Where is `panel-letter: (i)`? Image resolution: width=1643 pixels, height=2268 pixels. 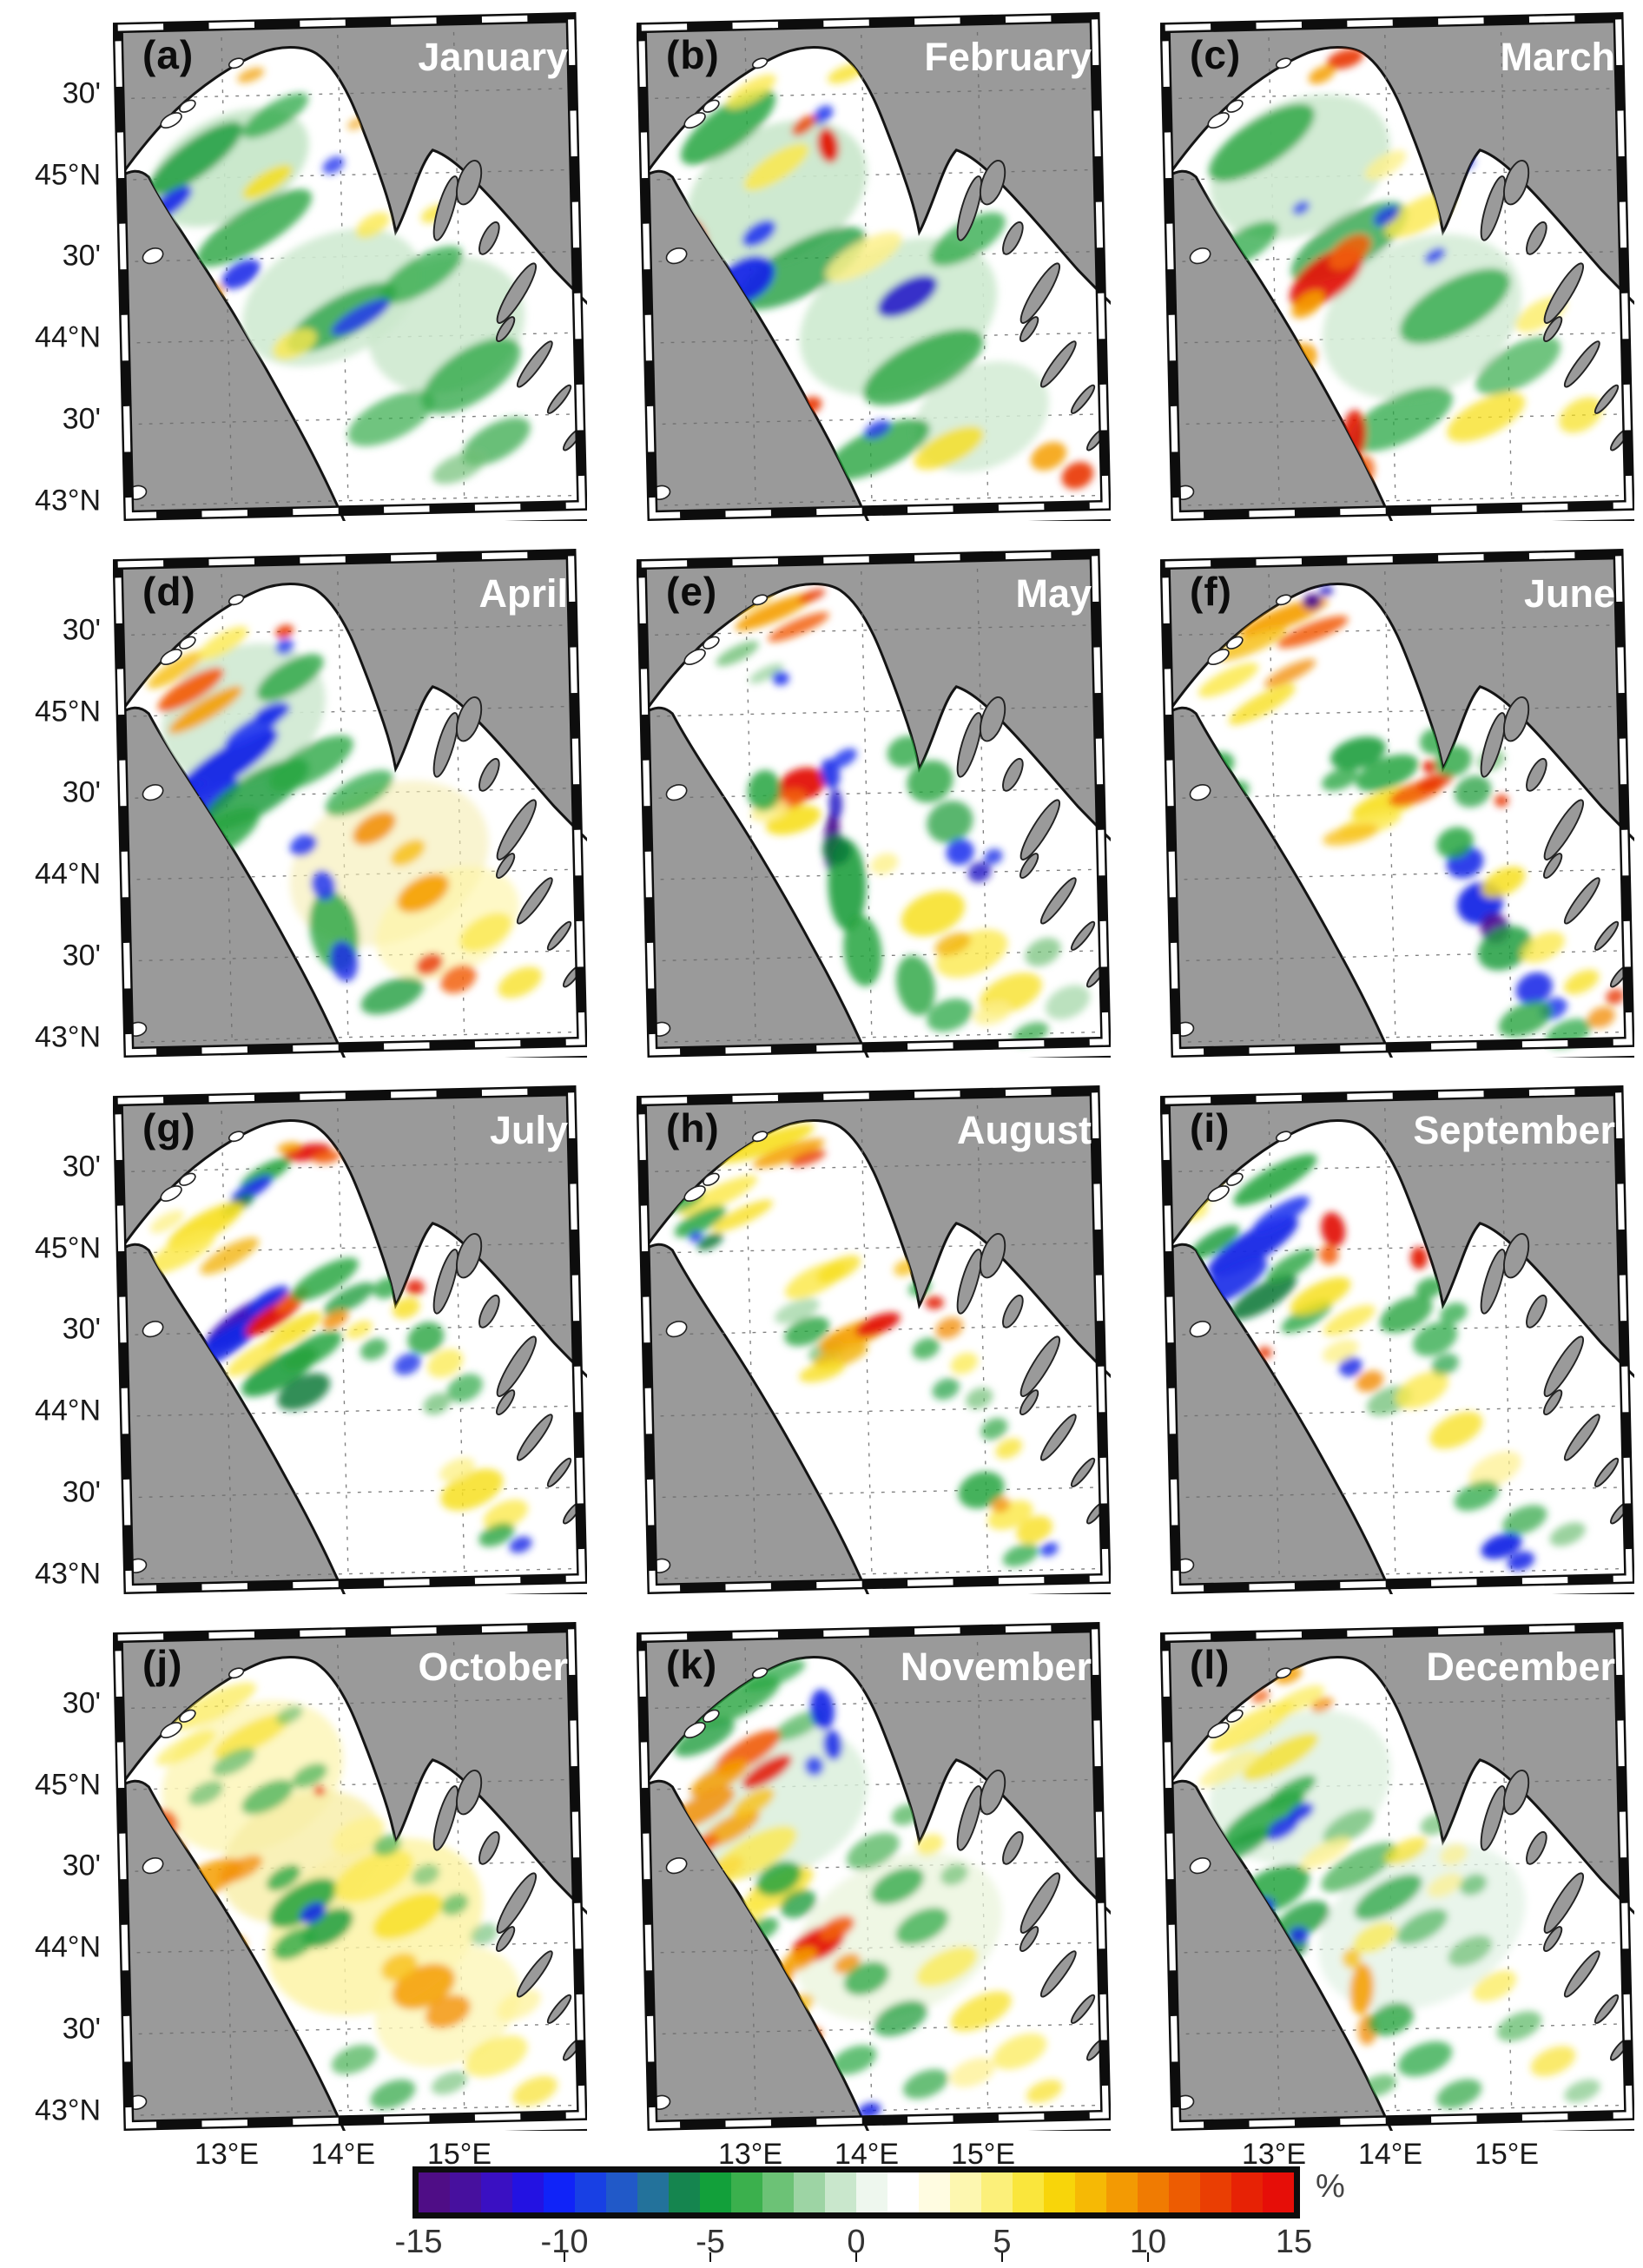
panel-letter: (i) is located at coordinates (1210, 1128).